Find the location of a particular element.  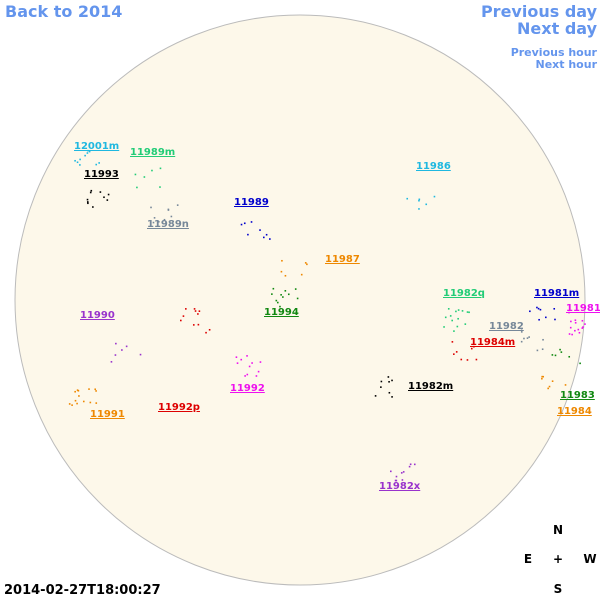

region-label: 11982 is located at coordinates (506, 326).